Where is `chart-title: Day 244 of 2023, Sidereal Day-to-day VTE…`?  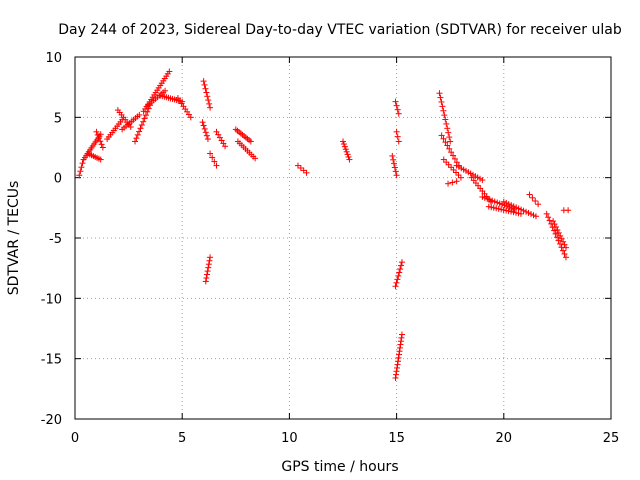 chart-title: Day 244 of 2023, Sidereal Day-to-day VTE… is located at coordinates (340, 30).